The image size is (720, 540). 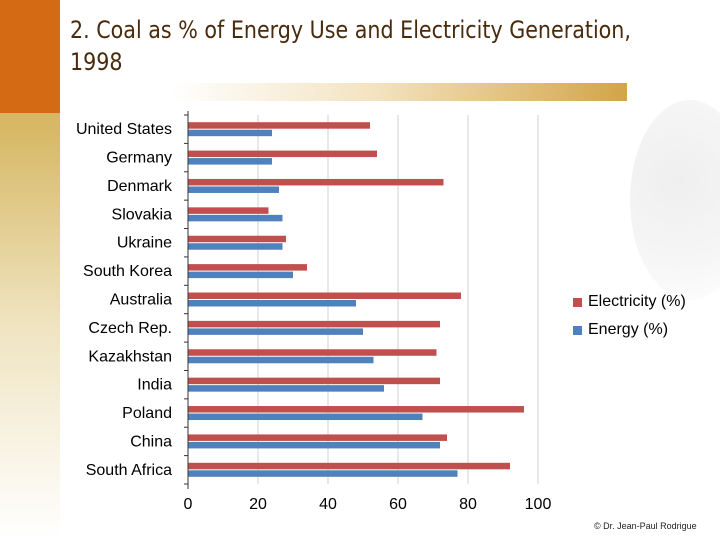 I want to click on category-label: India, so click(x=154, y=385).